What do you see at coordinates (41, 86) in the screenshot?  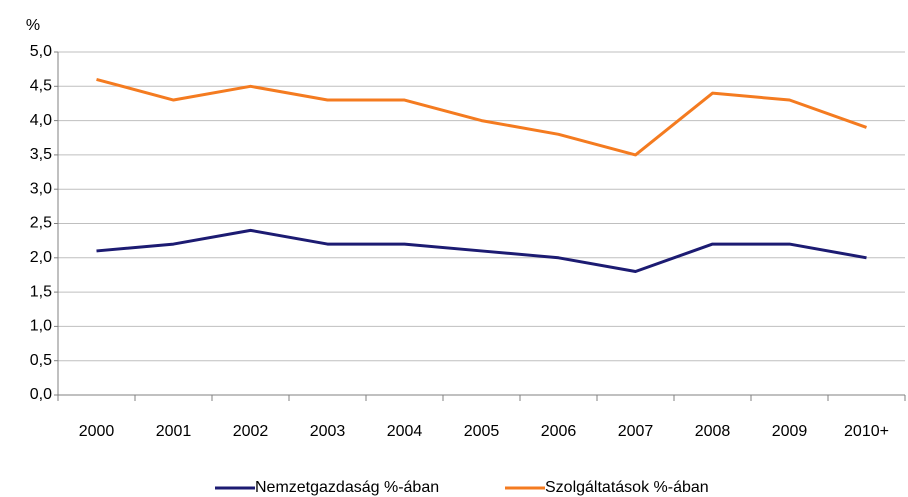 I see `y-tick-label: 4,5` at bounding box center [41, 86].